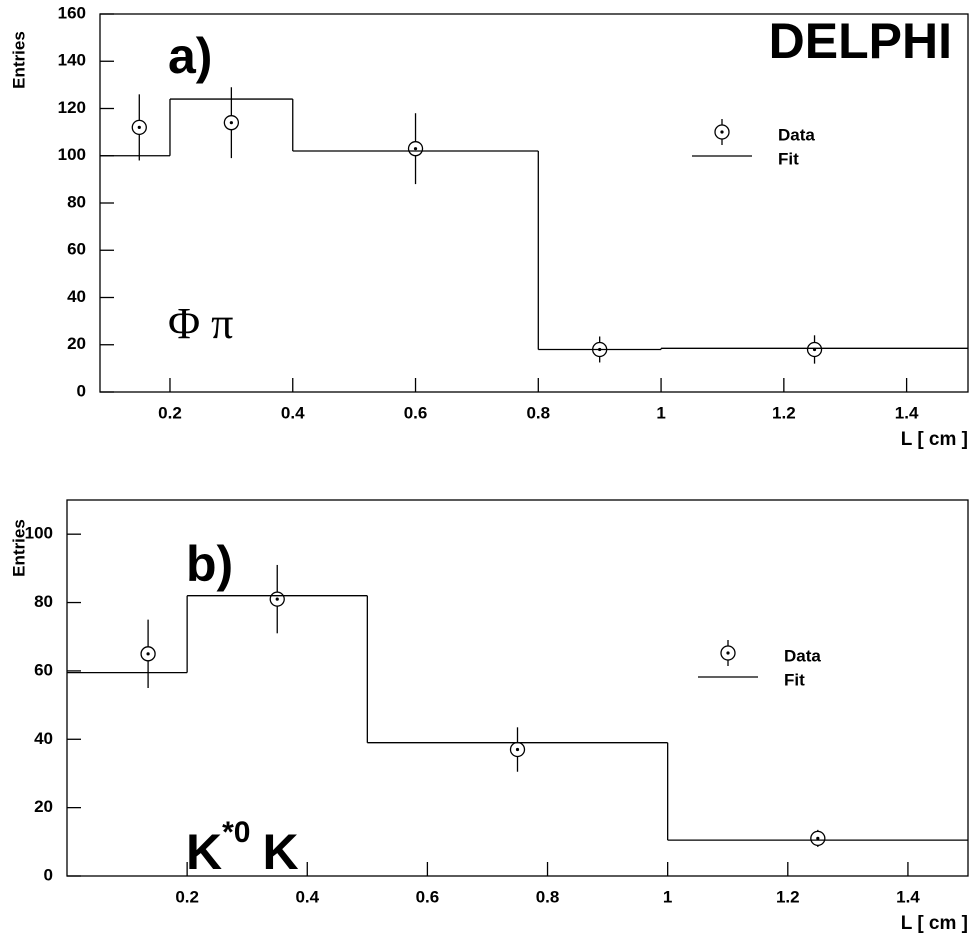 This screenshot has height=942, width=972. What do you see at coordinates (860, 41) in the screenshot?
I see `experiment-label: DELPHI` at bounding box center [860, 41].